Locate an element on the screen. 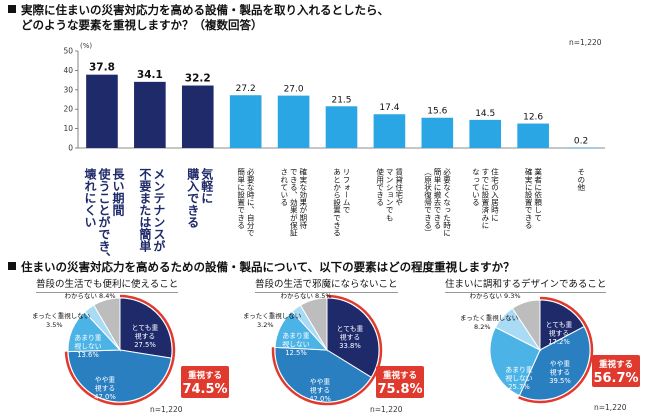 The width and height of the screenshot is (650, 419). bar-category-label: 長い期間 使うことができ、 壊れにくい is located at coordinates (103, 216).